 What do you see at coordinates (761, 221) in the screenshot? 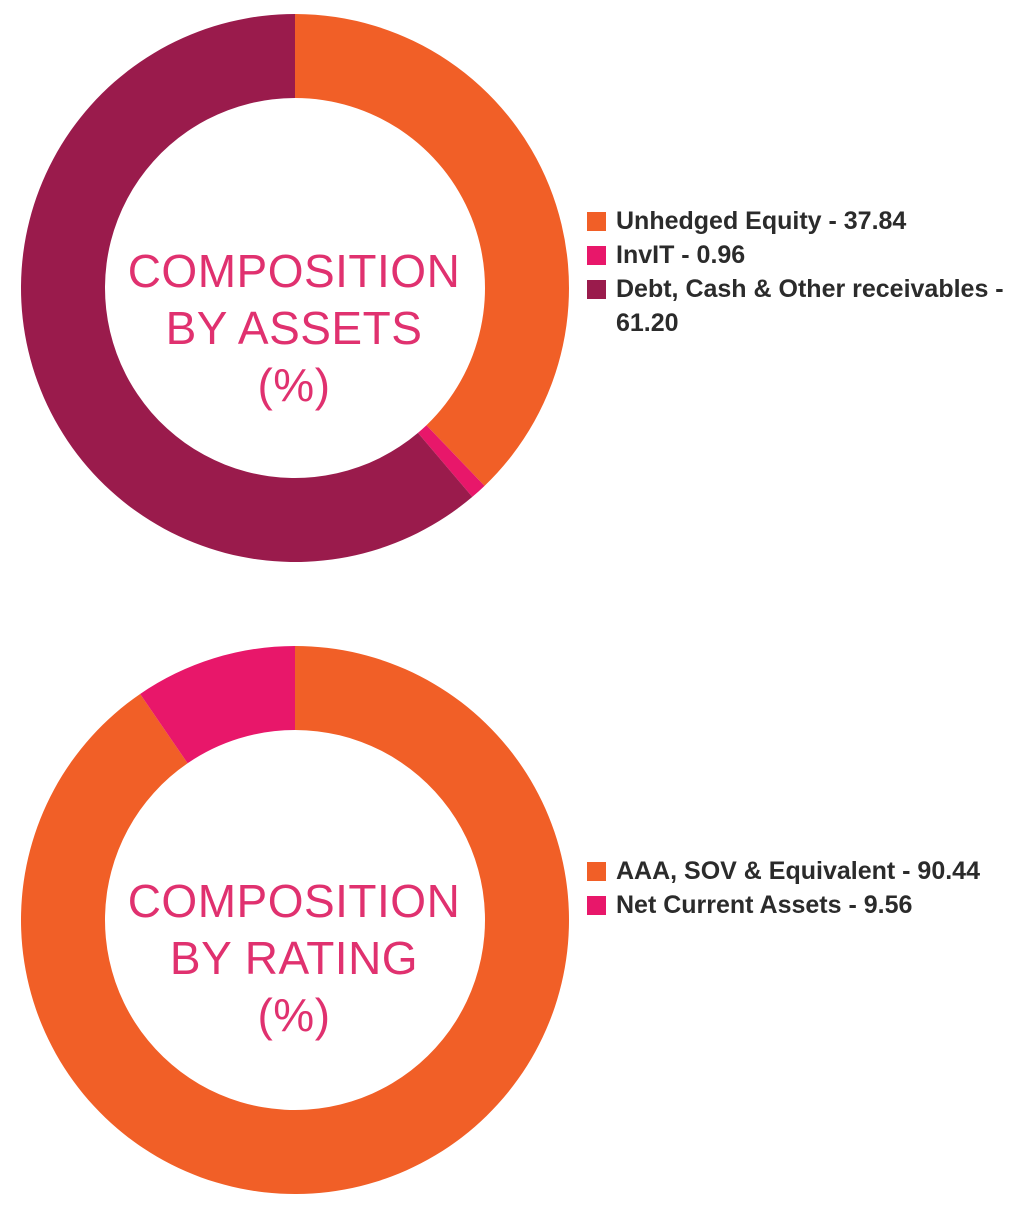
I see `legend-label-unhedged-equity: Unhedged Equity - 37.84` at bounding box center [761, 221].